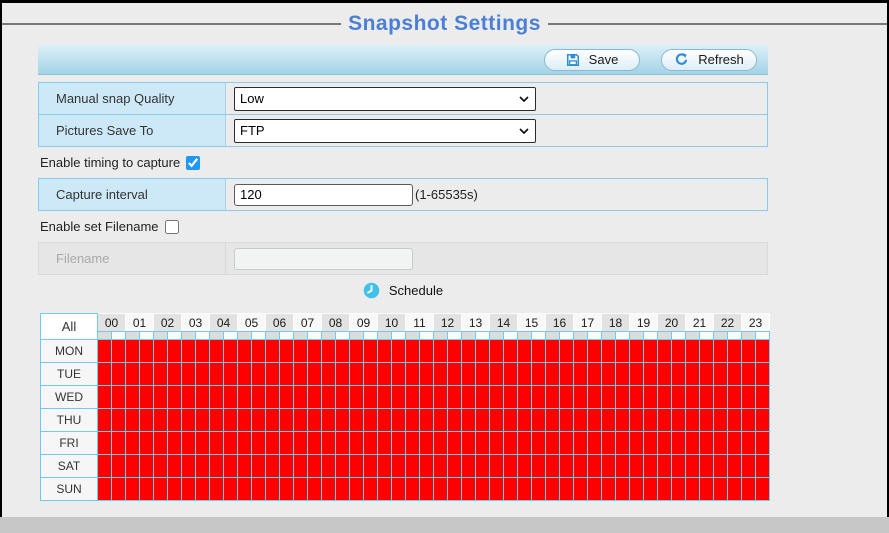  What do you see at coordinates (111, 322) in the screenshot?
I see `hour-header-00: 00` at bounding box center [111, 322].